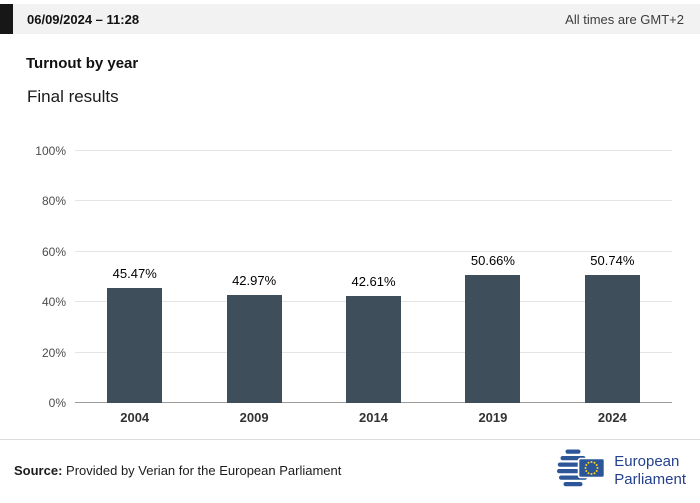 This screenshot has width=700, height=503. What do you see at coordinates (38, 470) in the screenshot?
I see `source-label: Source:` at bounding box center [38, 470].